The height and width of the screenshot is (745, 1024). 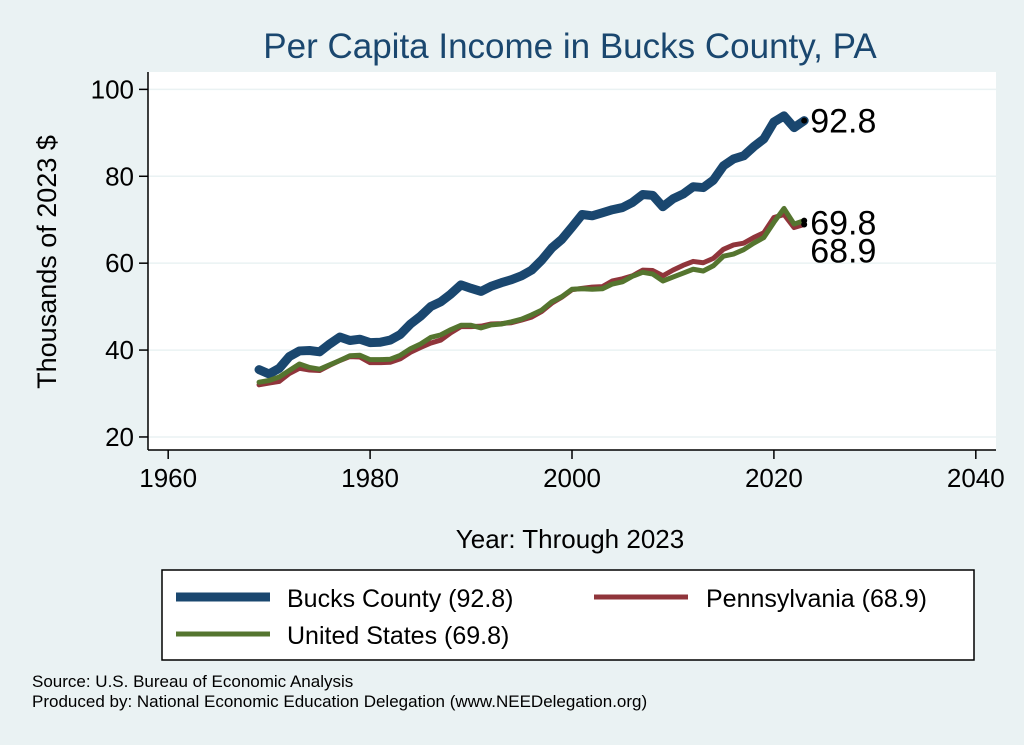 I want to click on legend-label-bucks: Bucks County (92.8), so click(x=400, y=599).